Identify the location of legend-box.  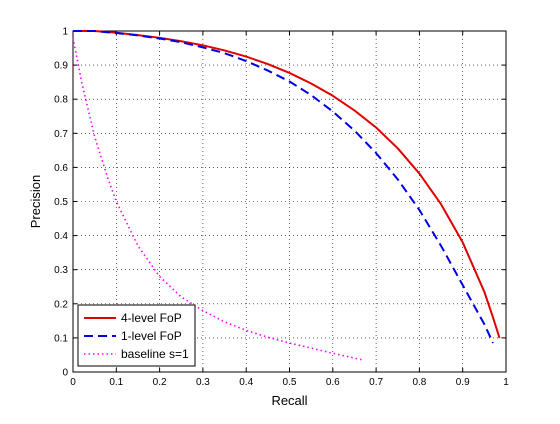
(136, 335).